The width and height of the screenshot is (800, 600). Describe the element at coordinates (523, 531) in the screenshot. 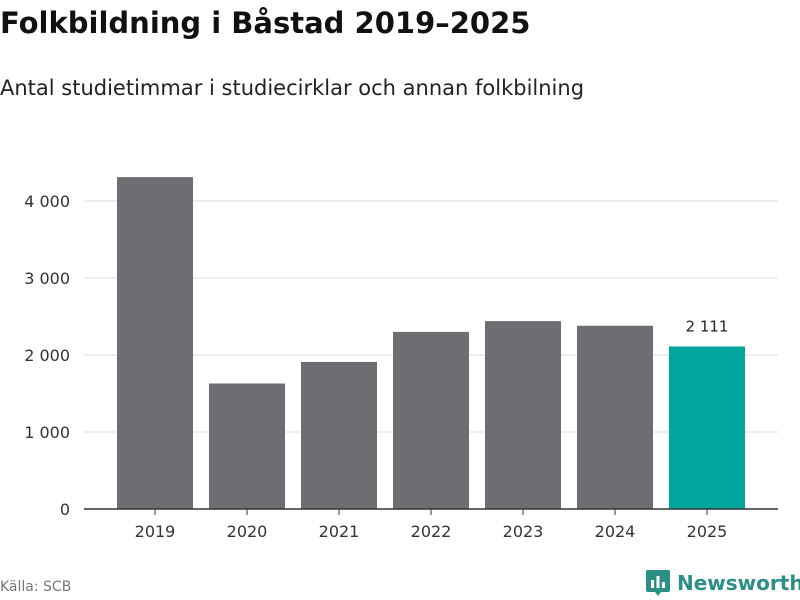

I see `x-tick-label: 2023` at that location.